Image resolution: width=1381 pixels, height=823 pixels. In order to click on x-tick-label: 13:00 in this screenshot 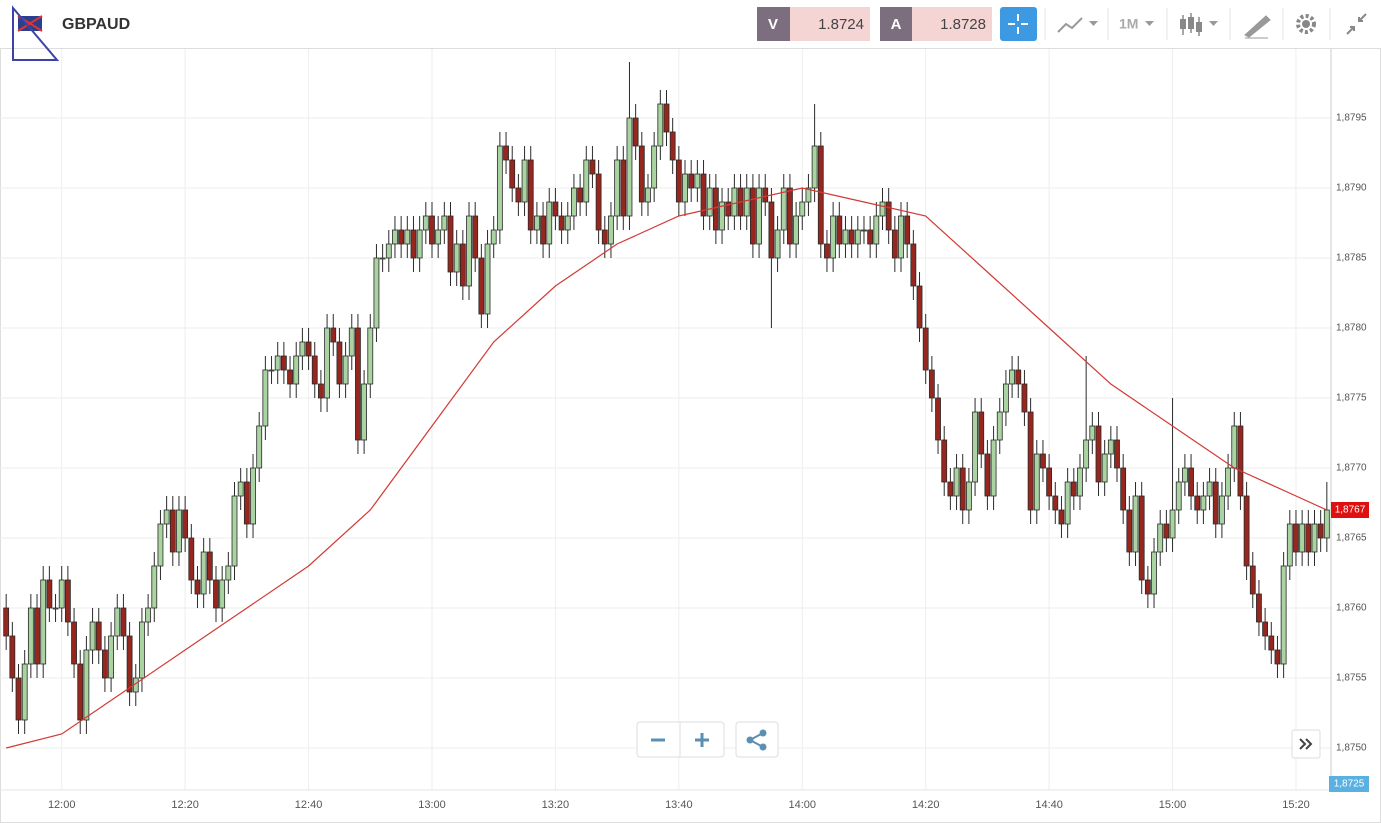, I will do `click(432, 805)`.